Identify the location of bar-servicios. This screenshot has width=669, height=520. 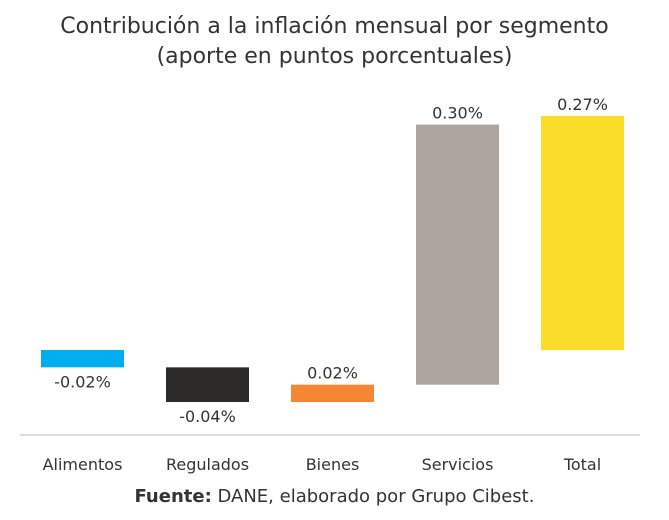
(457, 254).